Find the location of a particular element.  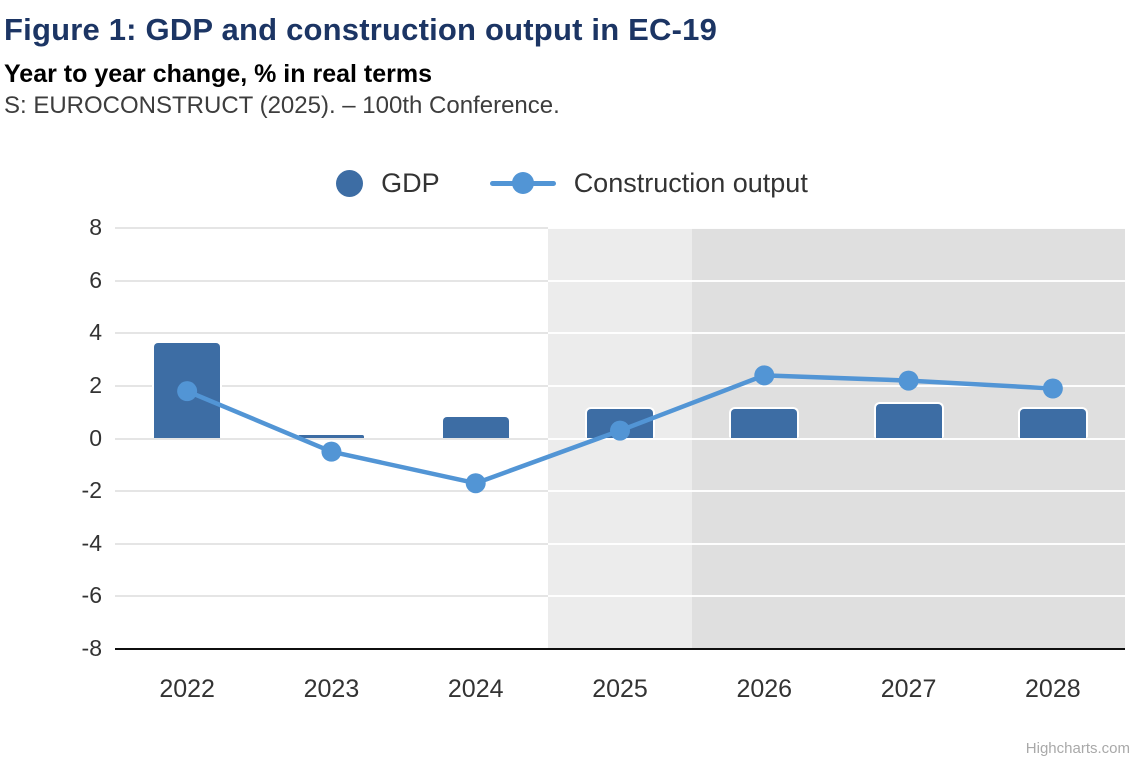

y-axis-label: -4 is located at coordinates (91, 542).